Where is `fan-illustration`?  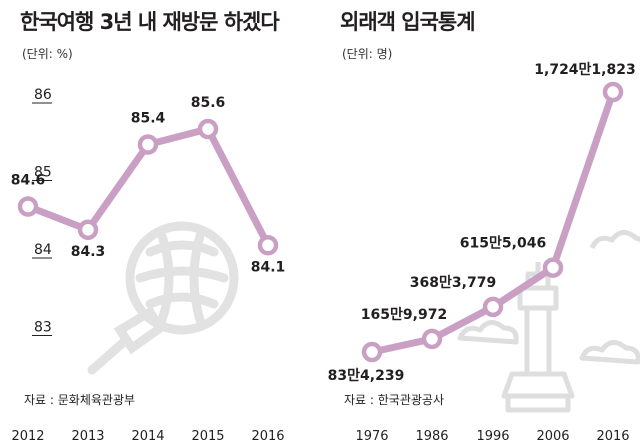
fan-illustration is located at coordinates (163, 298).